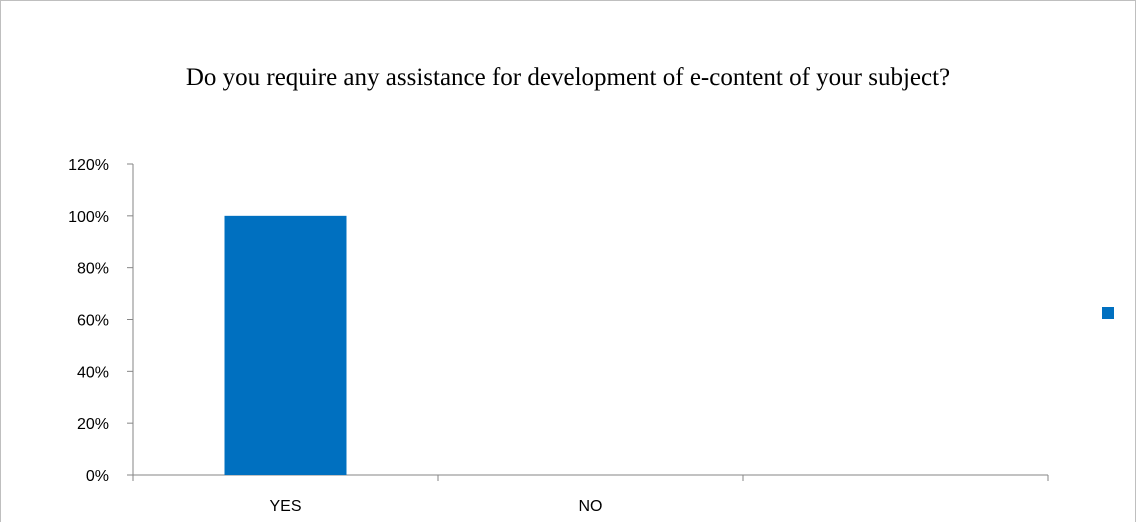 The height and width of the screenshot is (523, 1136). Describe the element at coordinates (285, 506) in the screenshot. I see `x-tick-label: YES` at that location.